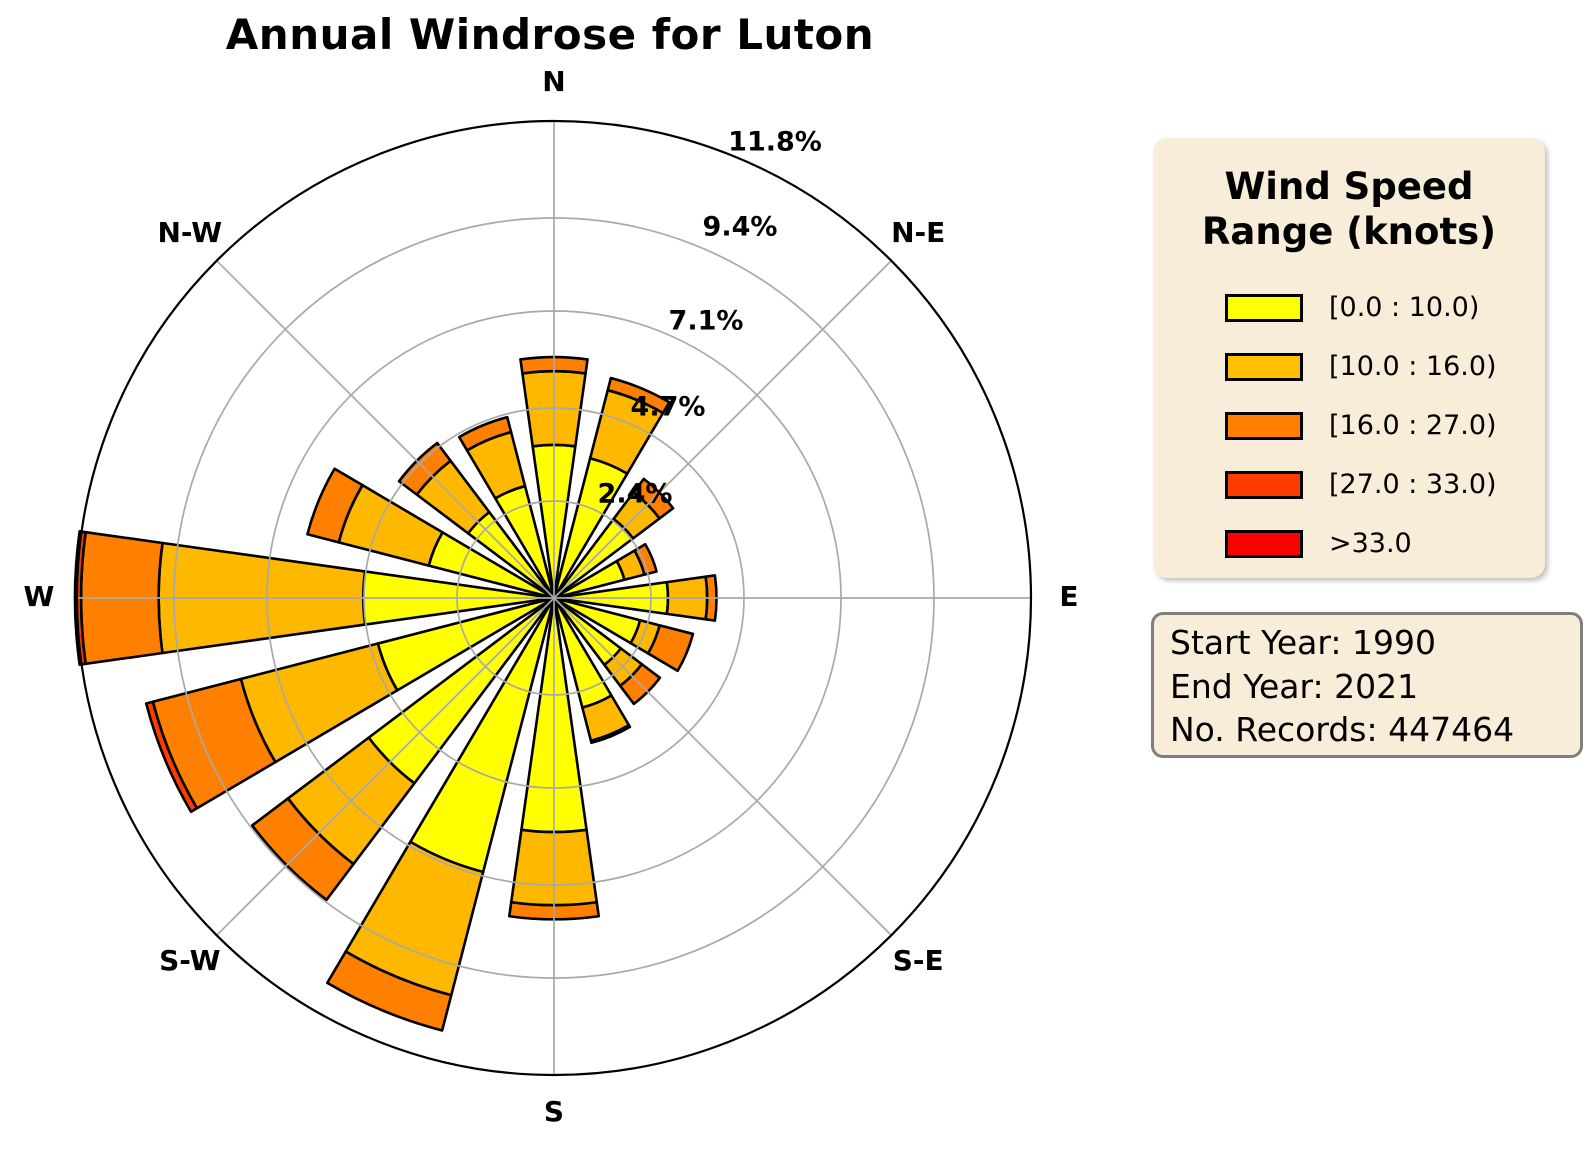 The height and width of the screenshot is (1153, 1590). Describe the element at coordinates (775, 142) in the screenshot. I see `radial-tick-label: 11.8%` at that location.